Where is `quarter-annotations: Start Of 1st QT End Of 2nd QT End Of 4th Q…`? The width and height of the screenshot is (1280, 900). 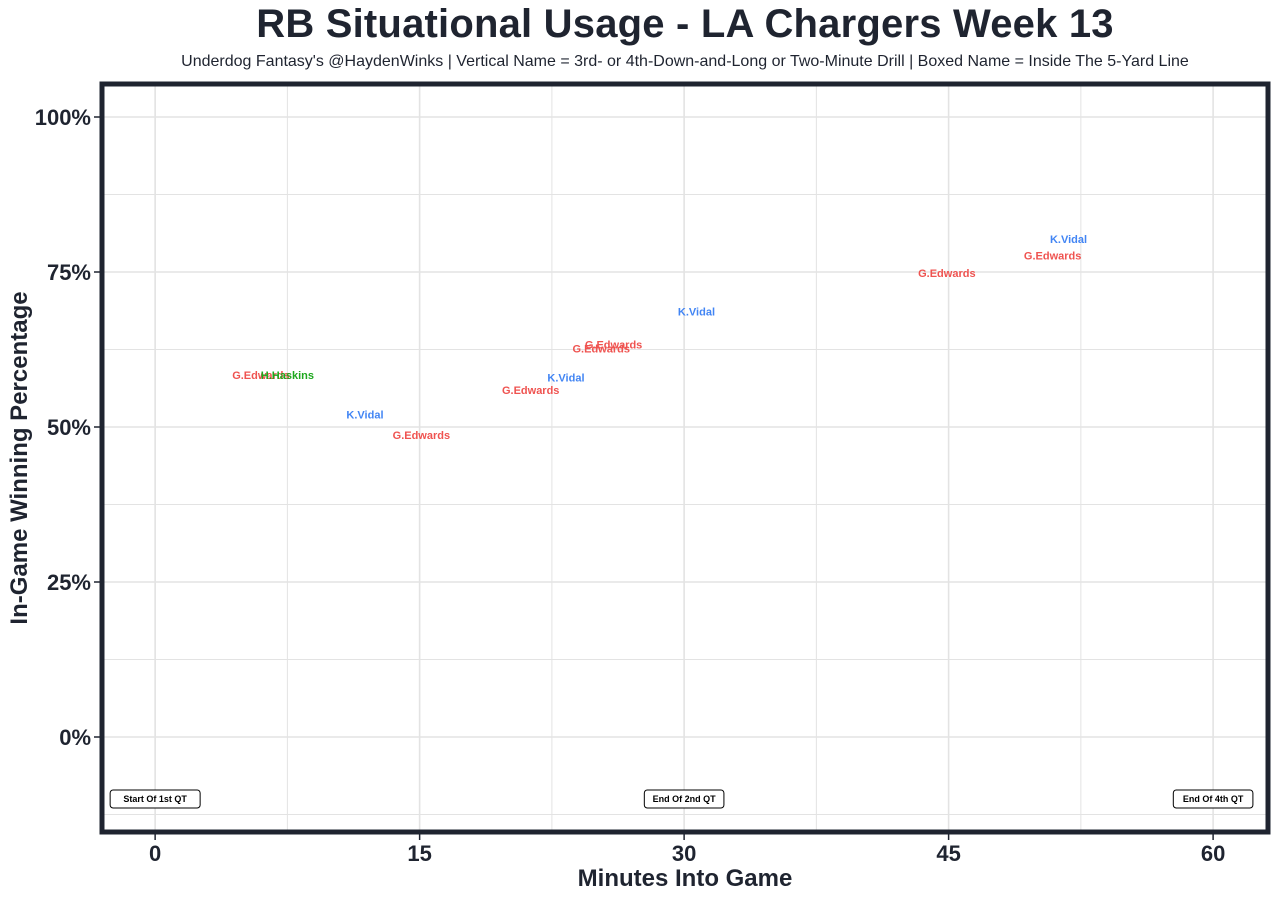 quarter-annotations: Start Of 1st QT End Of 2nd QT End Of 4th Q… is located at coordinates (681, 799).